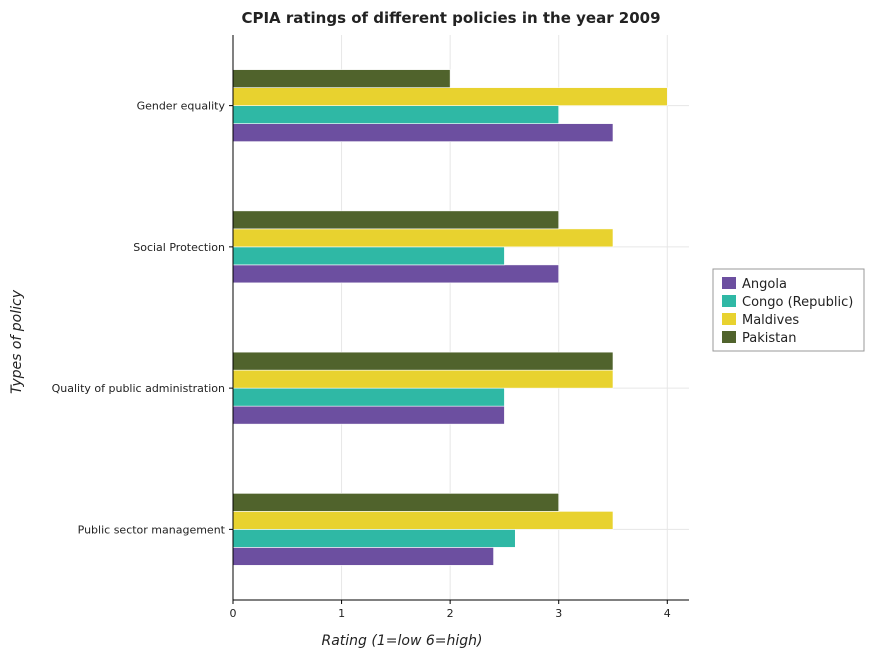 Image resolution: width=872 pixels, height=654 pixels. Describe the element at coordinates (152, 529) in the screenshot. I see `y-category-label: Public sector management` at that location.